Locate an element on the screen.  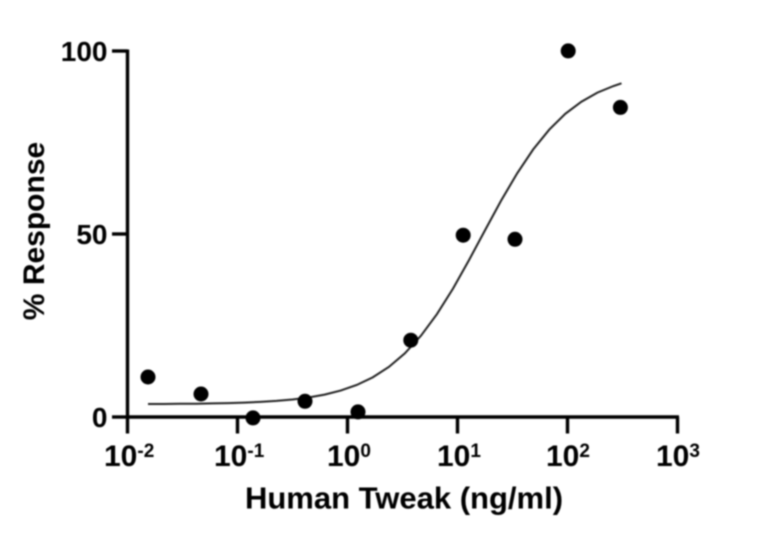
svg-text: 0 is located at coordinates (100, 417).